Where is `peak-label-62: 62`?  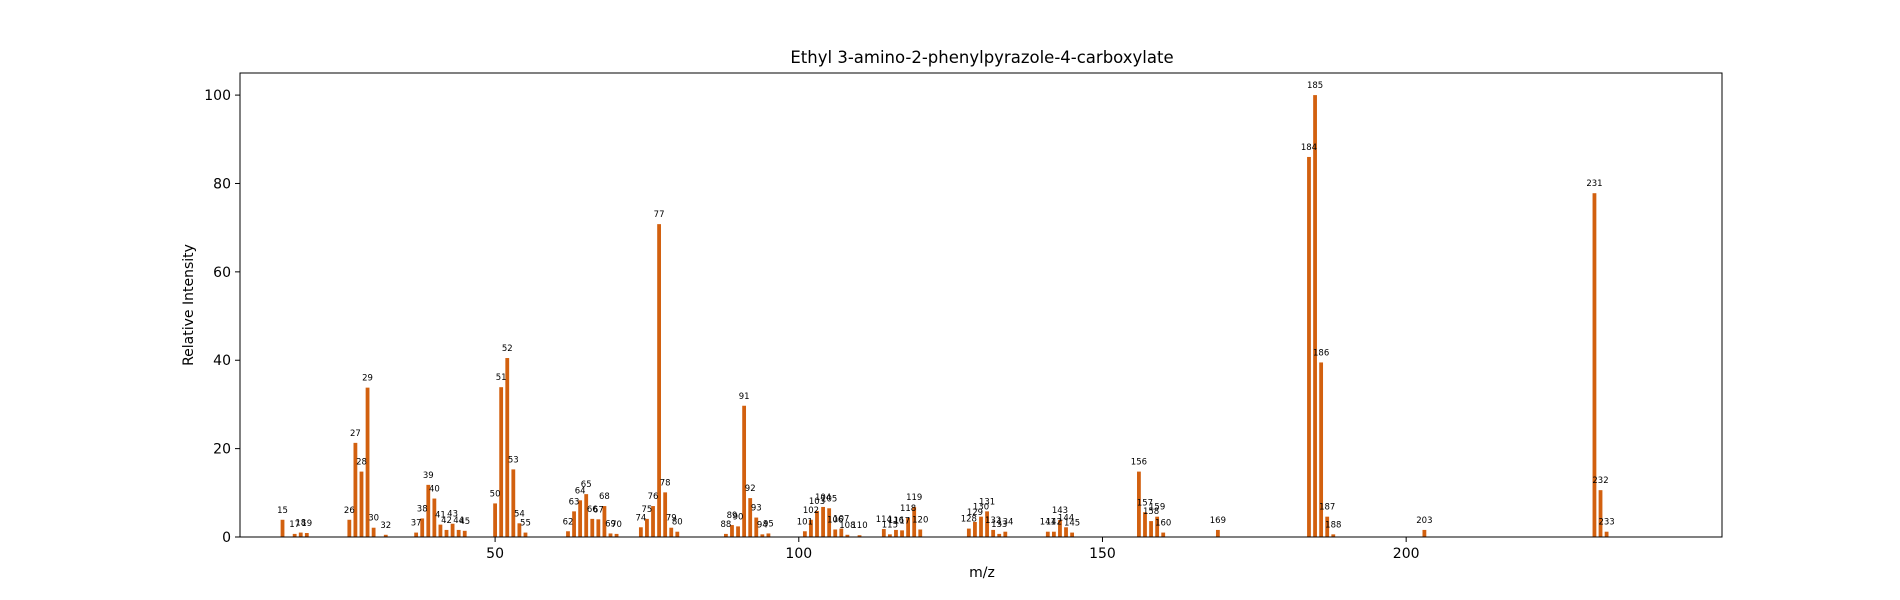
peak-label-62: 62 is located at coordinates (568, 522).